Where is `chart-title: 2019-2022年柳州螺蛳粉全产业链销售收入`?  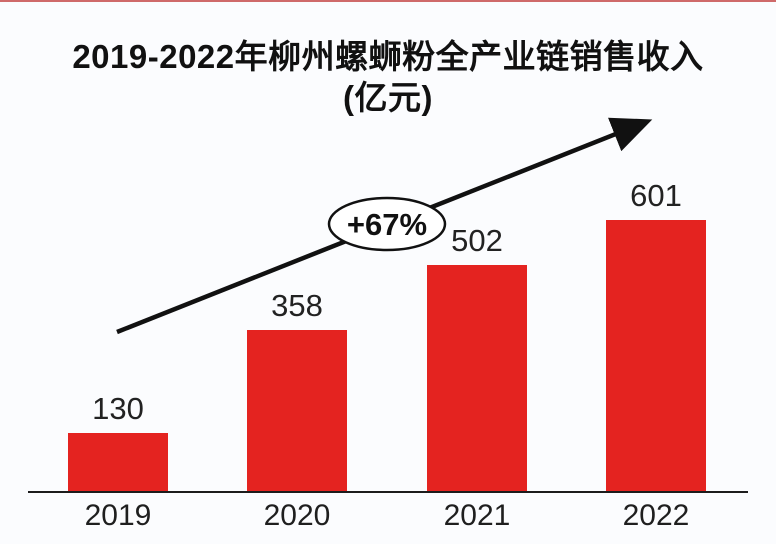 chart-title: 2019-2022年柳州螺蛳粉全产业链销售收入 is located at coordinates (388, 56).